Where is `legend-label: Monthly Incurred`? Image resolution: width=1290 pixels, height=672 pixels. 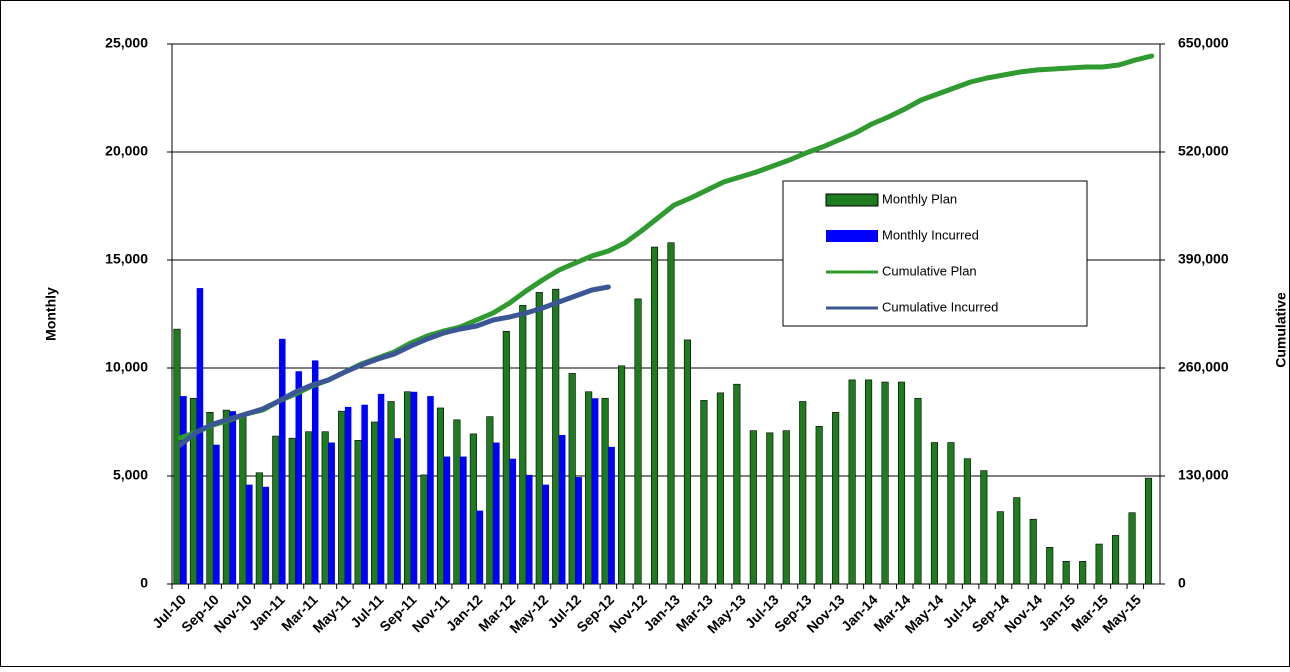
legend-label: Monthly Incurred is located at coordinates (930, 234).